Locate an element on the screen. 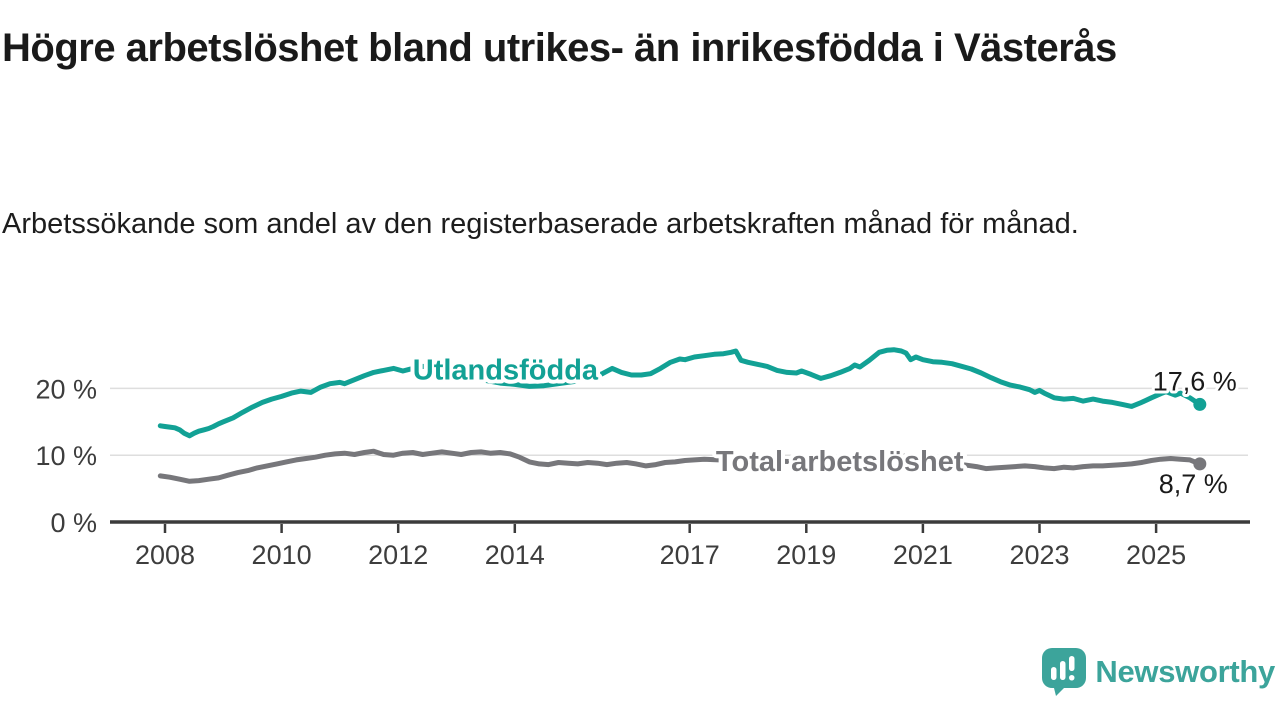 The image size is (1280, 720). x-tick-label-2025: 2025 is located at coordinates (1156, 555).